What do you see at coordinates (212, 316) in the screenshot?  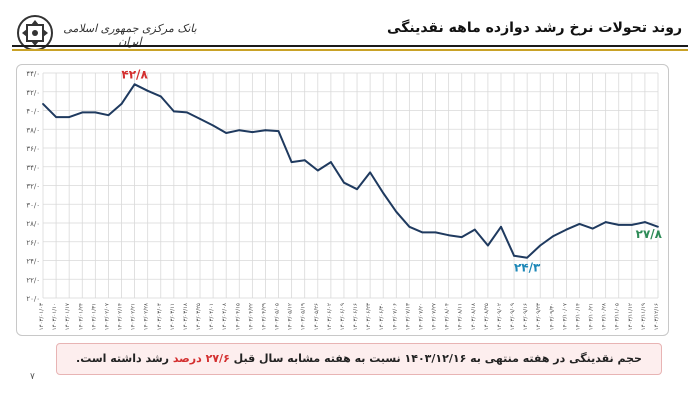 I see `x-tick-label: ۱۴۰۳/۰۴/۰۱` at bounding box center [212, 316].